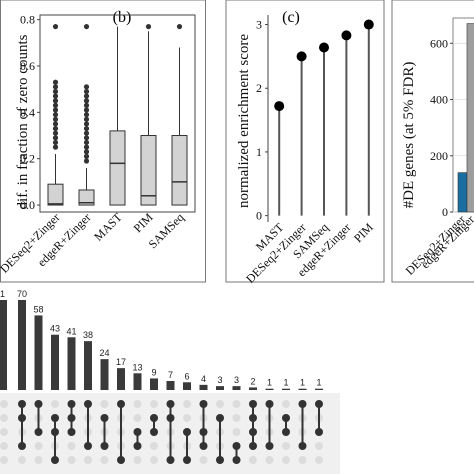  I want to click on panel-d-ytick-label: 600, so click(439, 43).